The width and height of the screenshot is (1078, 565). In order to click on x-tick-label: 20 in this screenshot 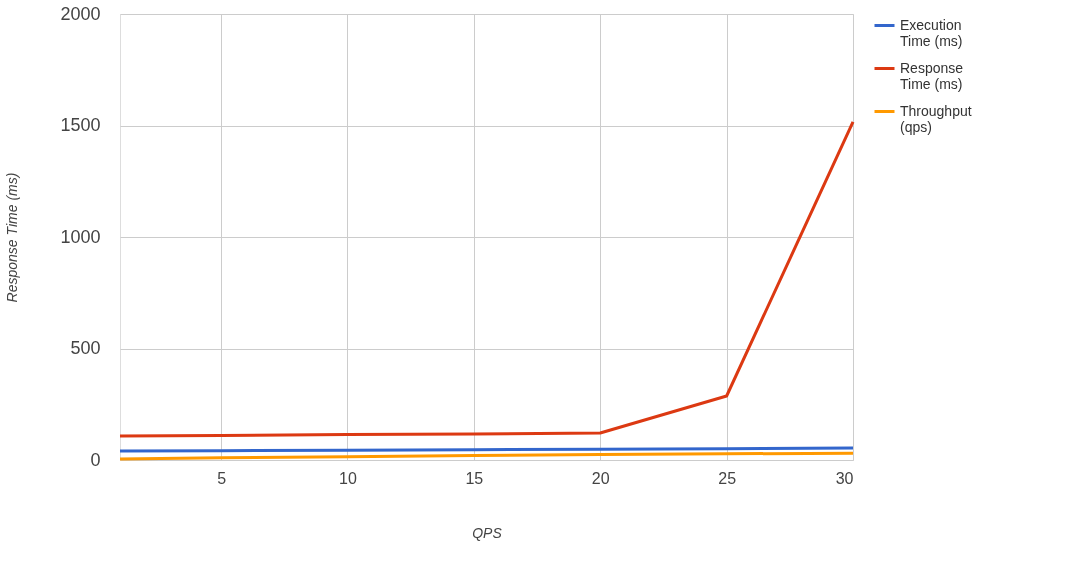, I will do `click(600, 478)`.